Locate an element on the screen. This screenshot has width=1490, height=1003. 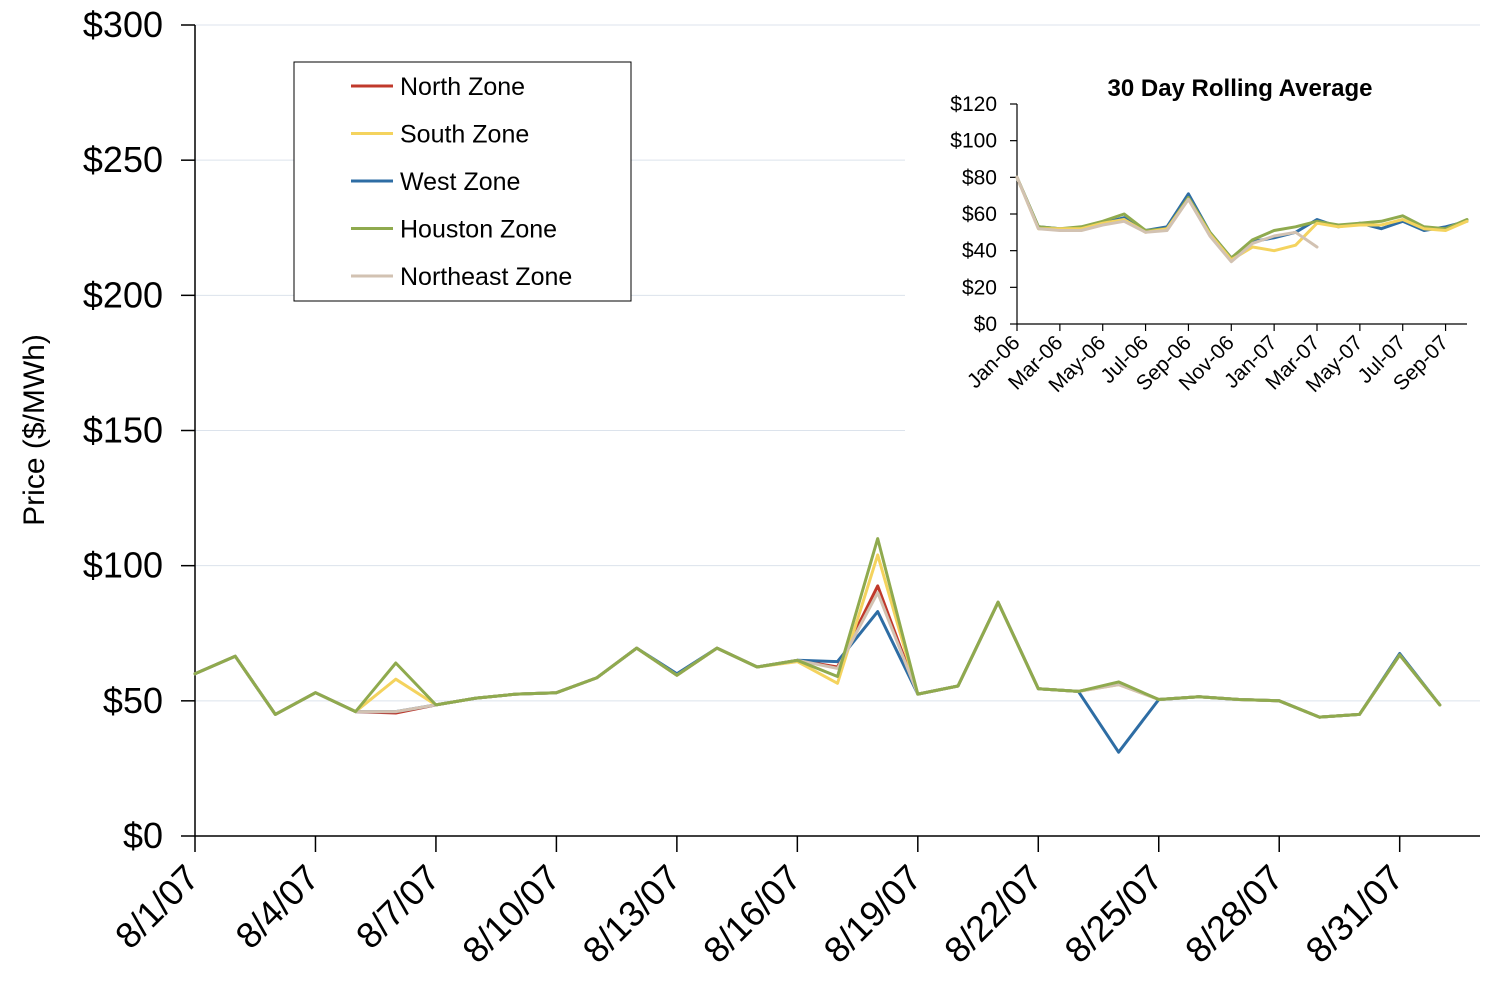
legend-item-north-zone: North Zone is located at coordinates (438, 87).